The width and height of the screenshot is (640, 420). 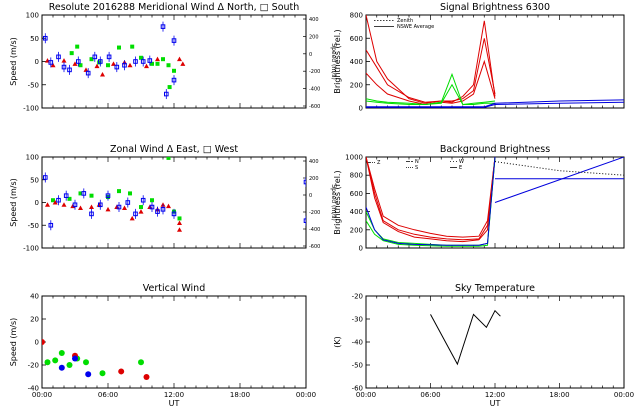 I want to click on sky-ytick-label: -30, so click(x=357, y=320).